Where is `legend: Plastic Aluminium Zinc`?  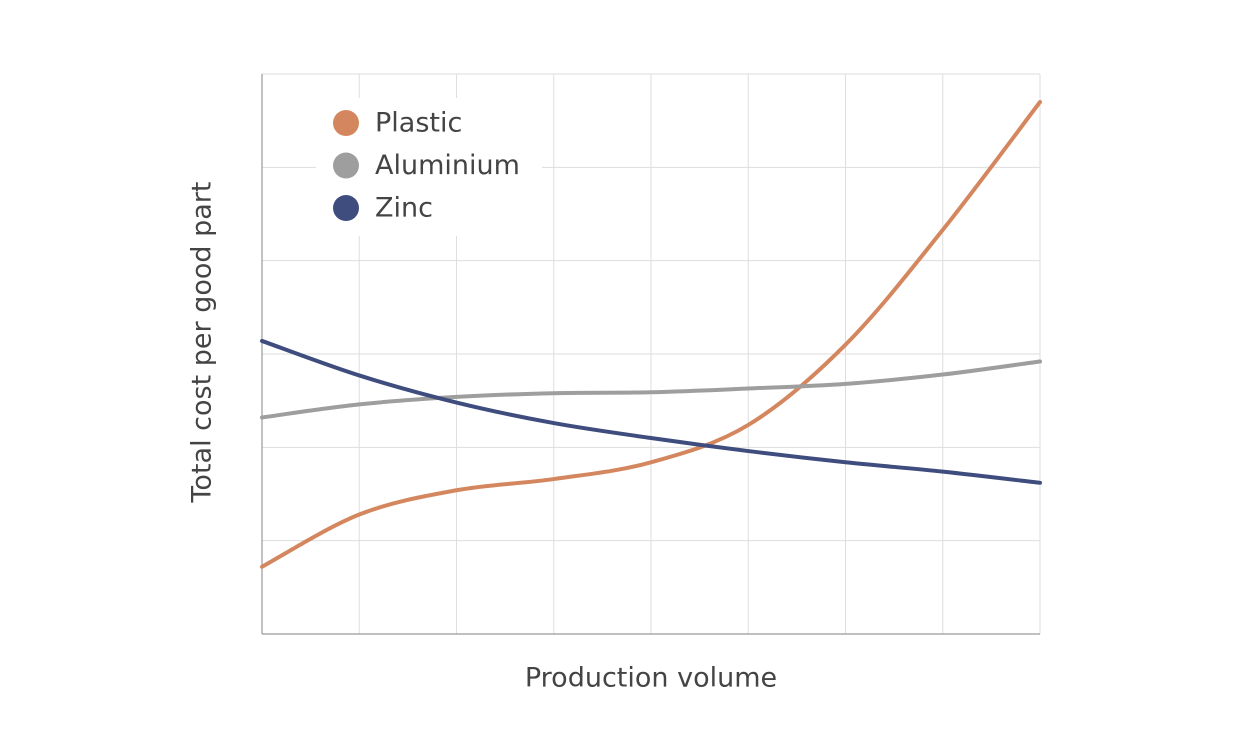
legend: Plastic Aluminium Zinc is located at coordinates (429, 167).